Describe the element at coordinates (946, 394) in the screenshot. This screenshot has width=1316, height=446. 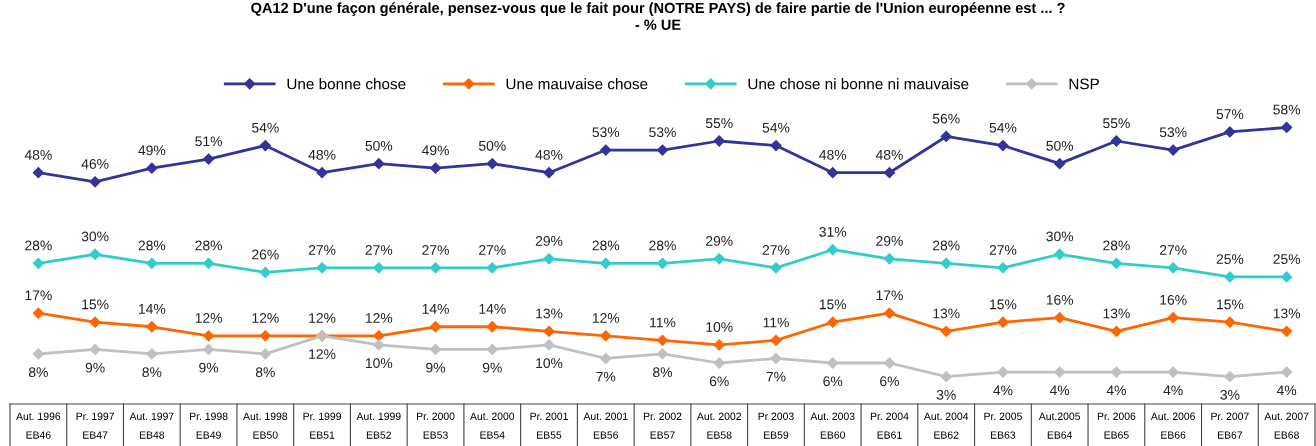
I see `data-label: 3%` at that location.